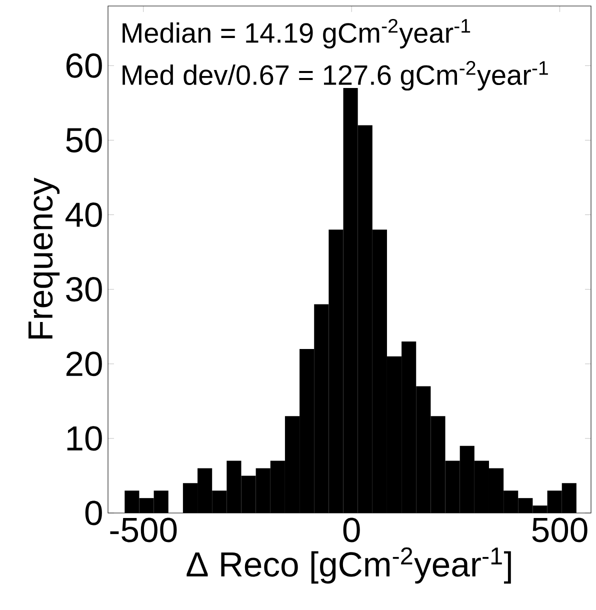 This screenshot has height=610, width=596. What do you see at coordinates (84, 215) in the screenshot?
I see `y-tick-label: 40` at bounding box center [84, 215].